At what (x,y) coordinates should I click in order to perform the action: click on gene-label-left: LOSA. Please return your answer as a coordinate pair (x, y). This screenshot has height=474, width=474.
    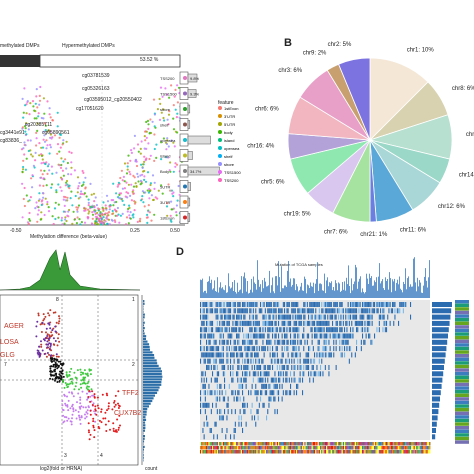
    Looking at the image, I should click on (9, 342).